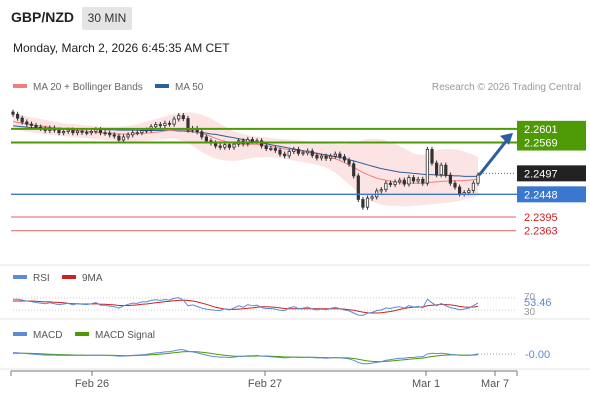  I want to click on macd-line, so click(245, 357).